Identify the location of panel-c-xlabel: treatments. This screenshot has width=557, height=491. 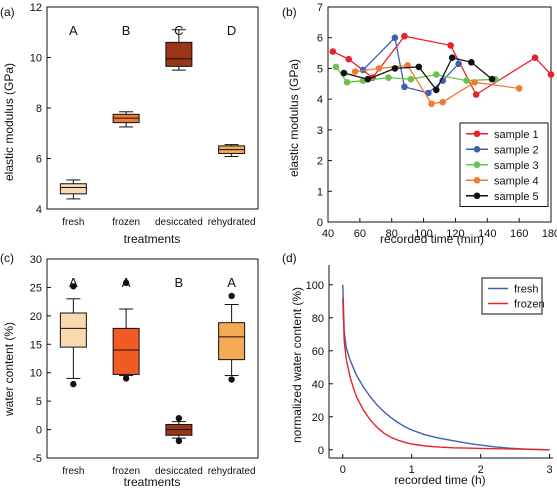
(152, 482).